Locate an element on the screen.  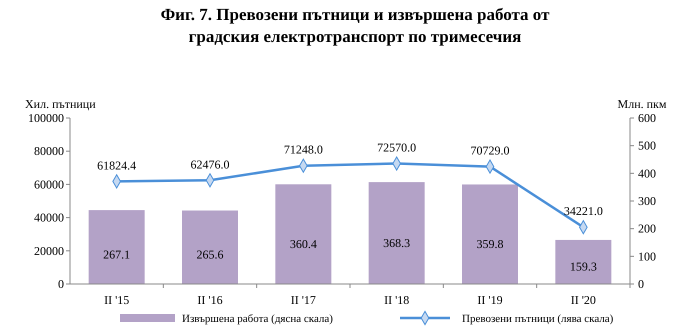
data-label: 267.1 is located at coordinates (116, 254).